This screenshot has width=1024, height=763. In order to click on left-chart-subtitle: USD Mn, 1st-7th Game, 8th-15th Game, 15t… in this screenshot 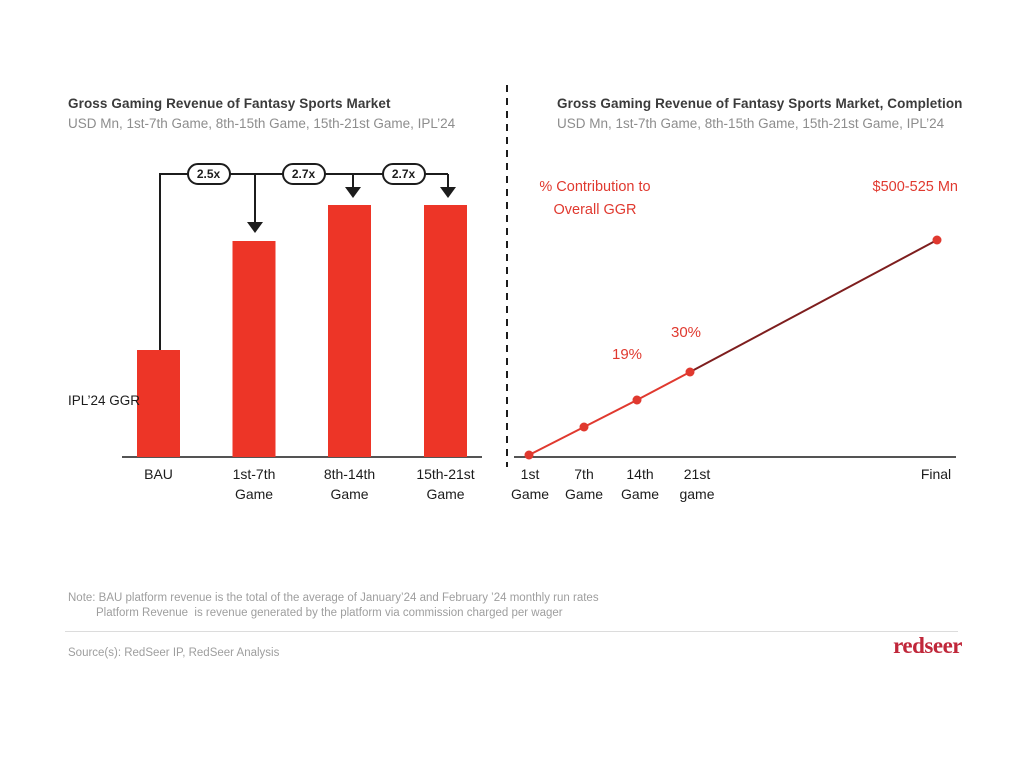, I will do `click(262, 123)`.